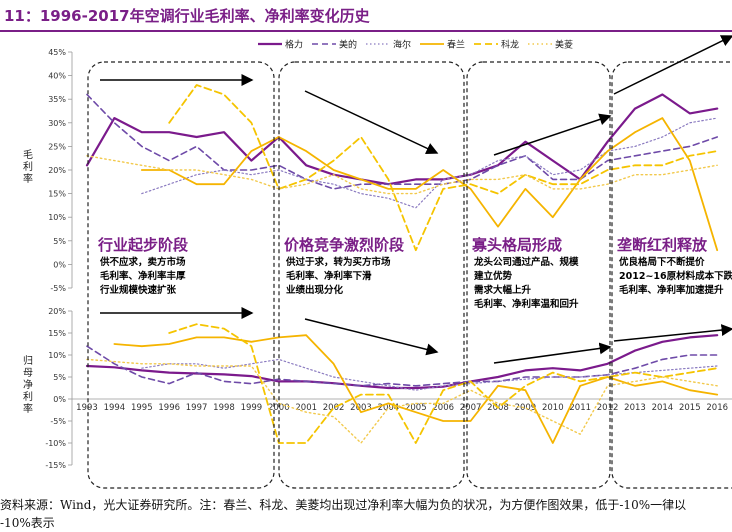 The width and height of the screenshot is (732, 532). What do you see at coordinates (58, 421) in the screenshot?
I see `y-tick-label-net-5: -5%` at bounding box center [58, 421].